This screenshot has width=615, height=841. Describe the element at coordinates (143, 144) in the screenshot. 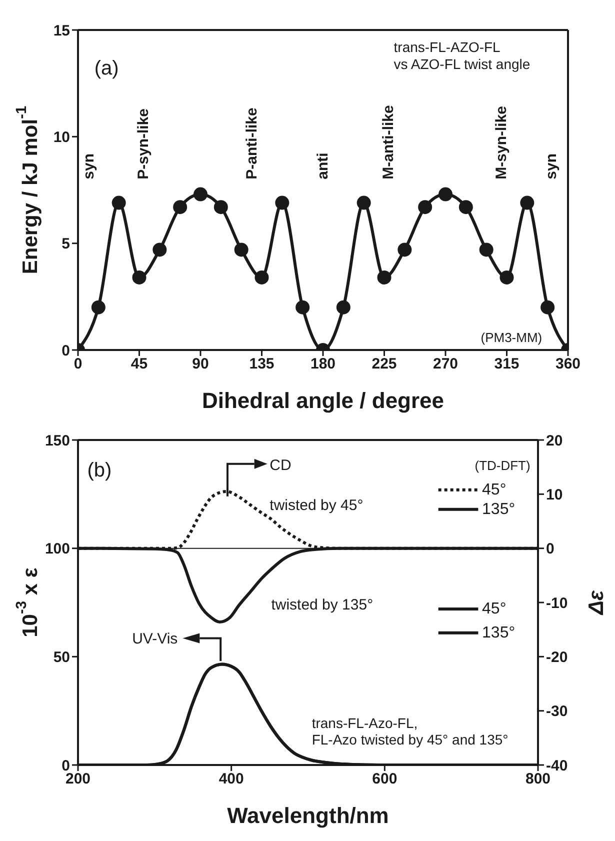

I see `annotation: P-syn-like` at that location.